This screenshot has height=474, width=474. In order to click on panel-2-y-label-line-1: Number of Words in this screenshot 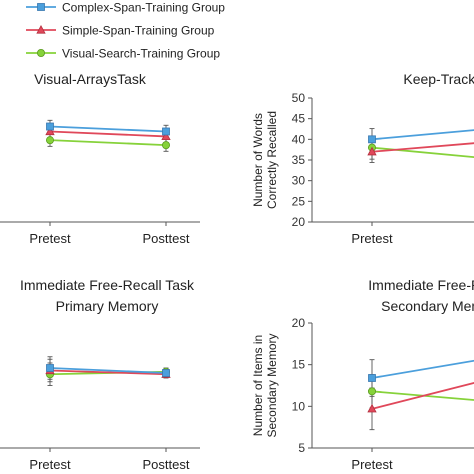, I will do `click(258, 160)`.